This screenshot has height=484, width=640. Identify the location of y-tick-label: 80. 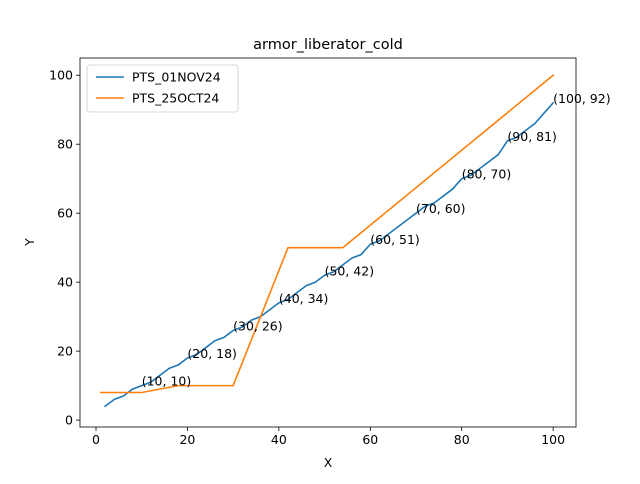
(65, 144).